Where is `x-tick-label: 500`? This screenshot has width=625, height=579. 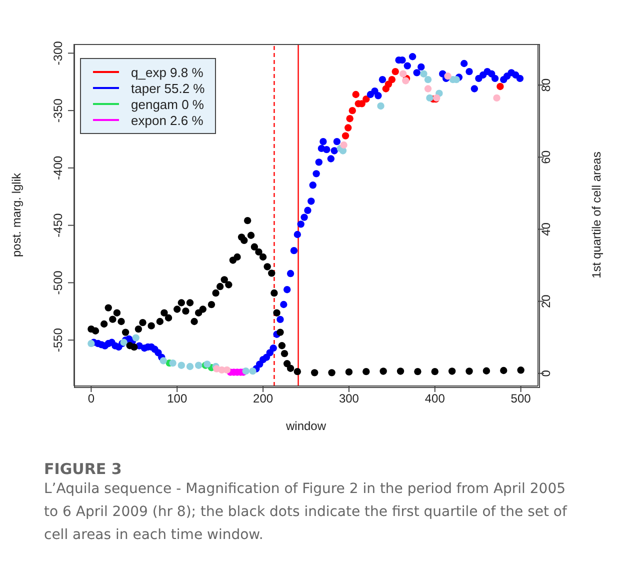
x-tick-label: 500 is located at coordinates (521, 399).